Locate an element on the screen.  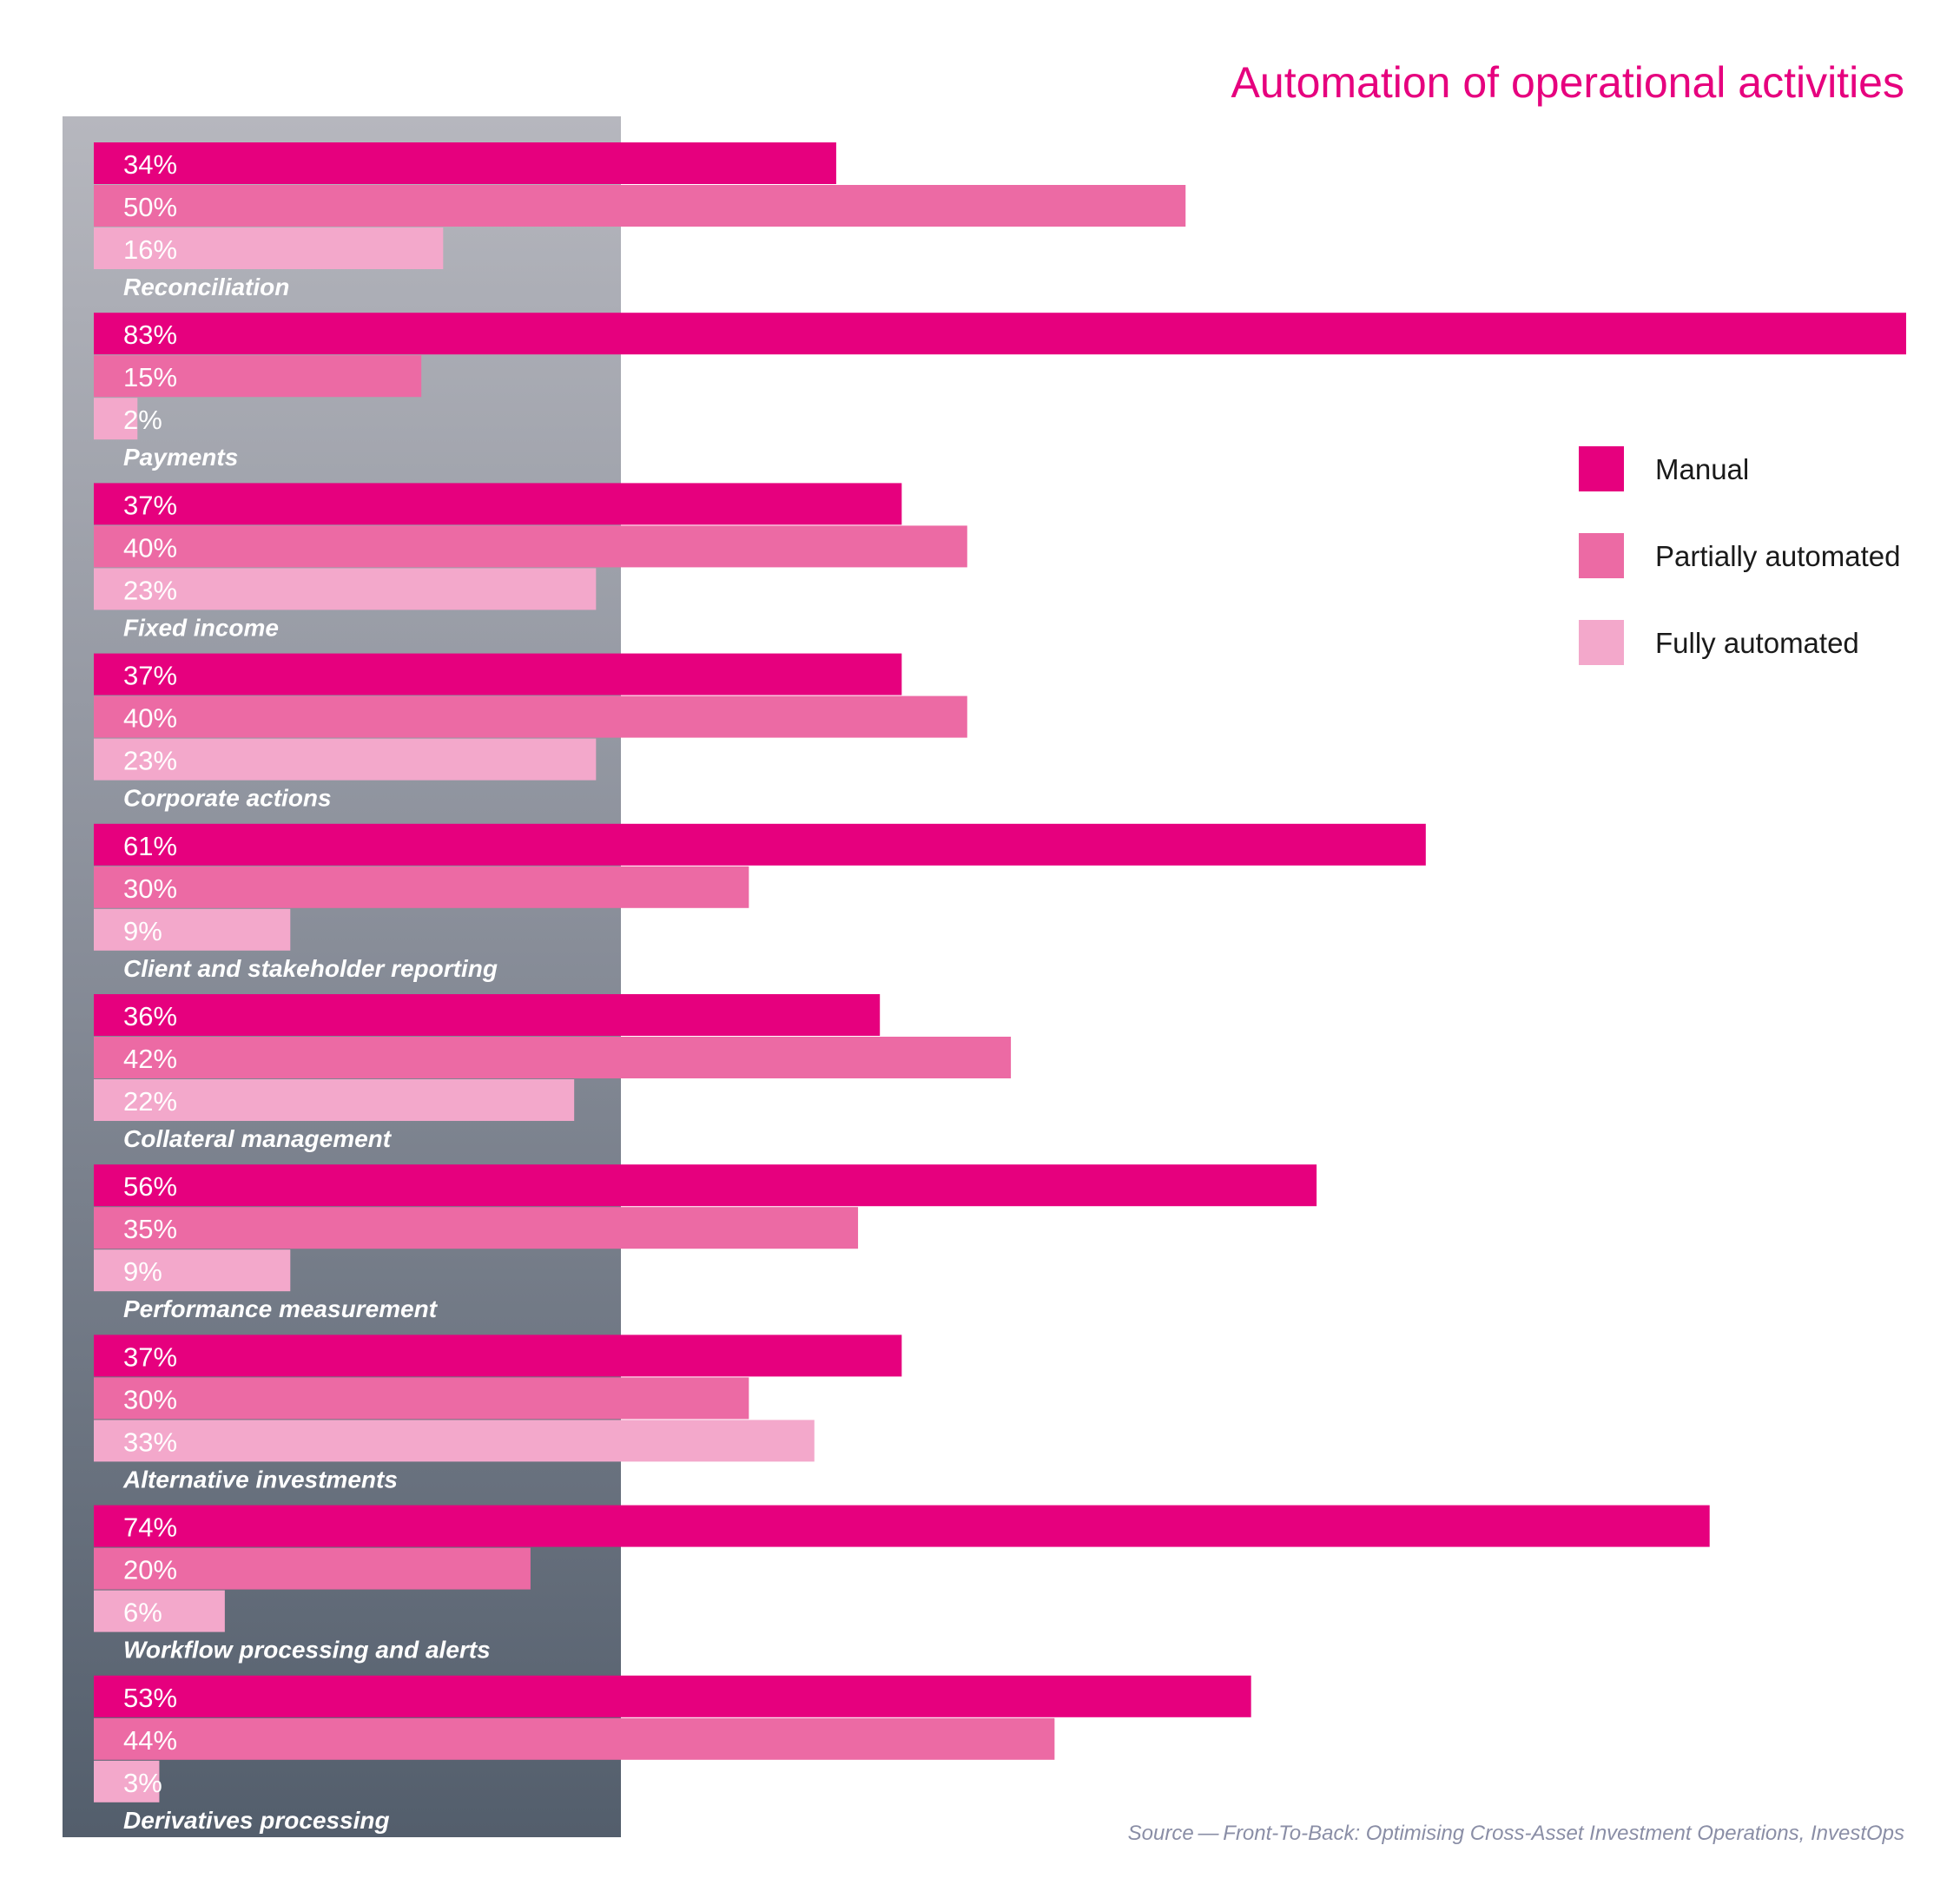
bar-payments-fully-automated is located at coordinates (116, 419).